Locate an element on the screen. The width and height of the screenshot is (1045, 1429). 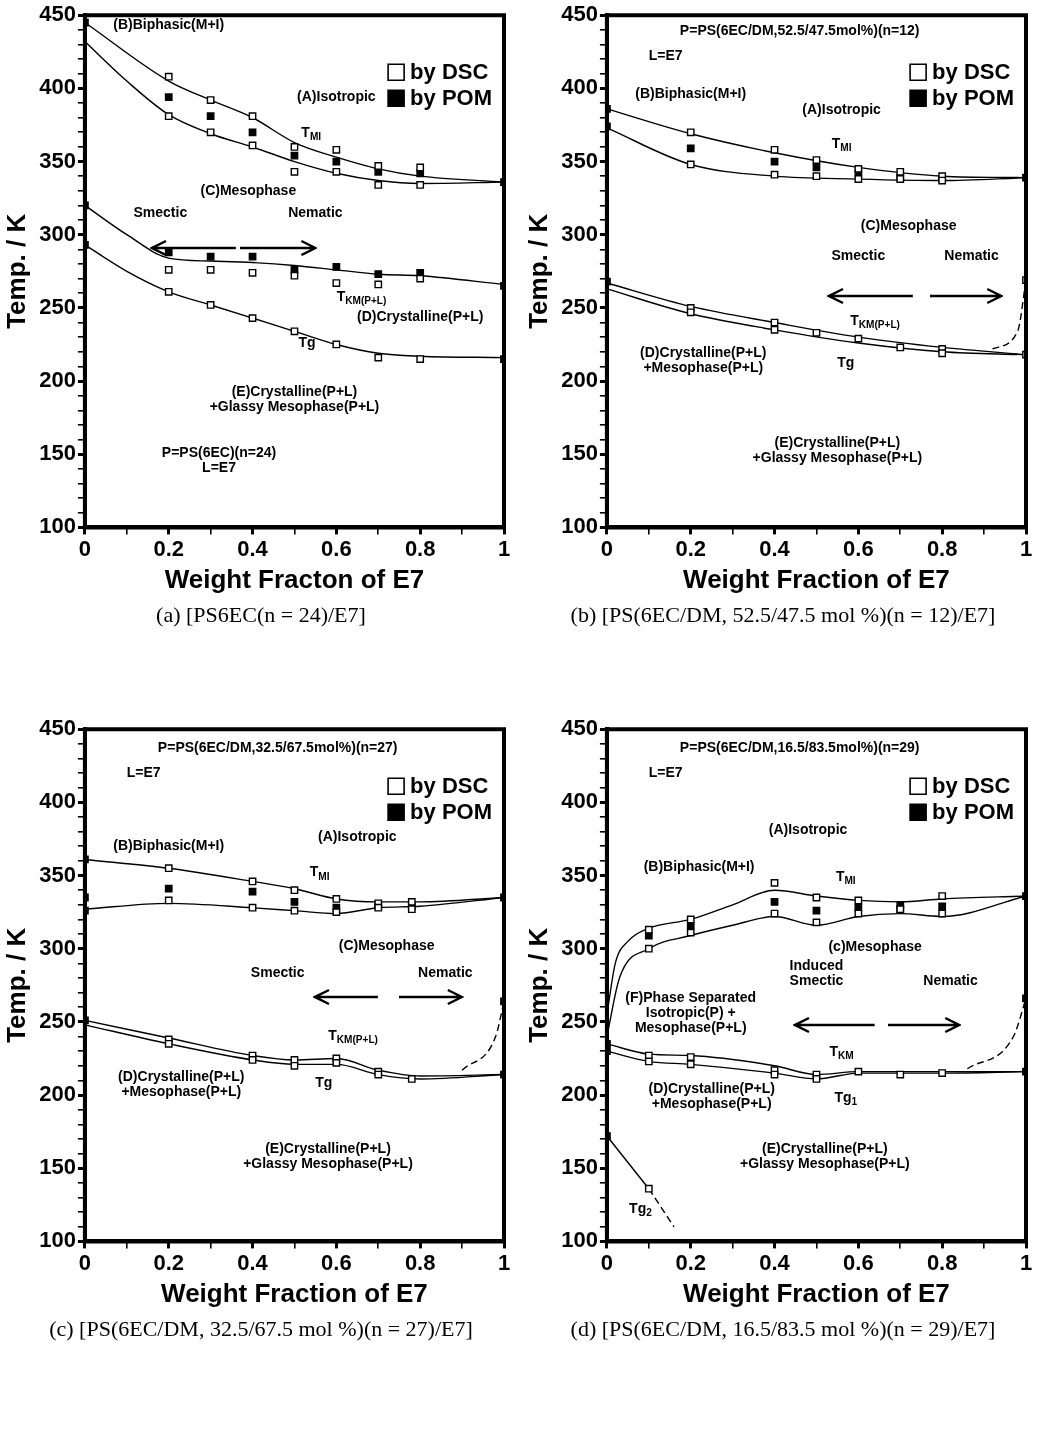
annotation: (c)Mesophase is located at coordinates (875, 946).